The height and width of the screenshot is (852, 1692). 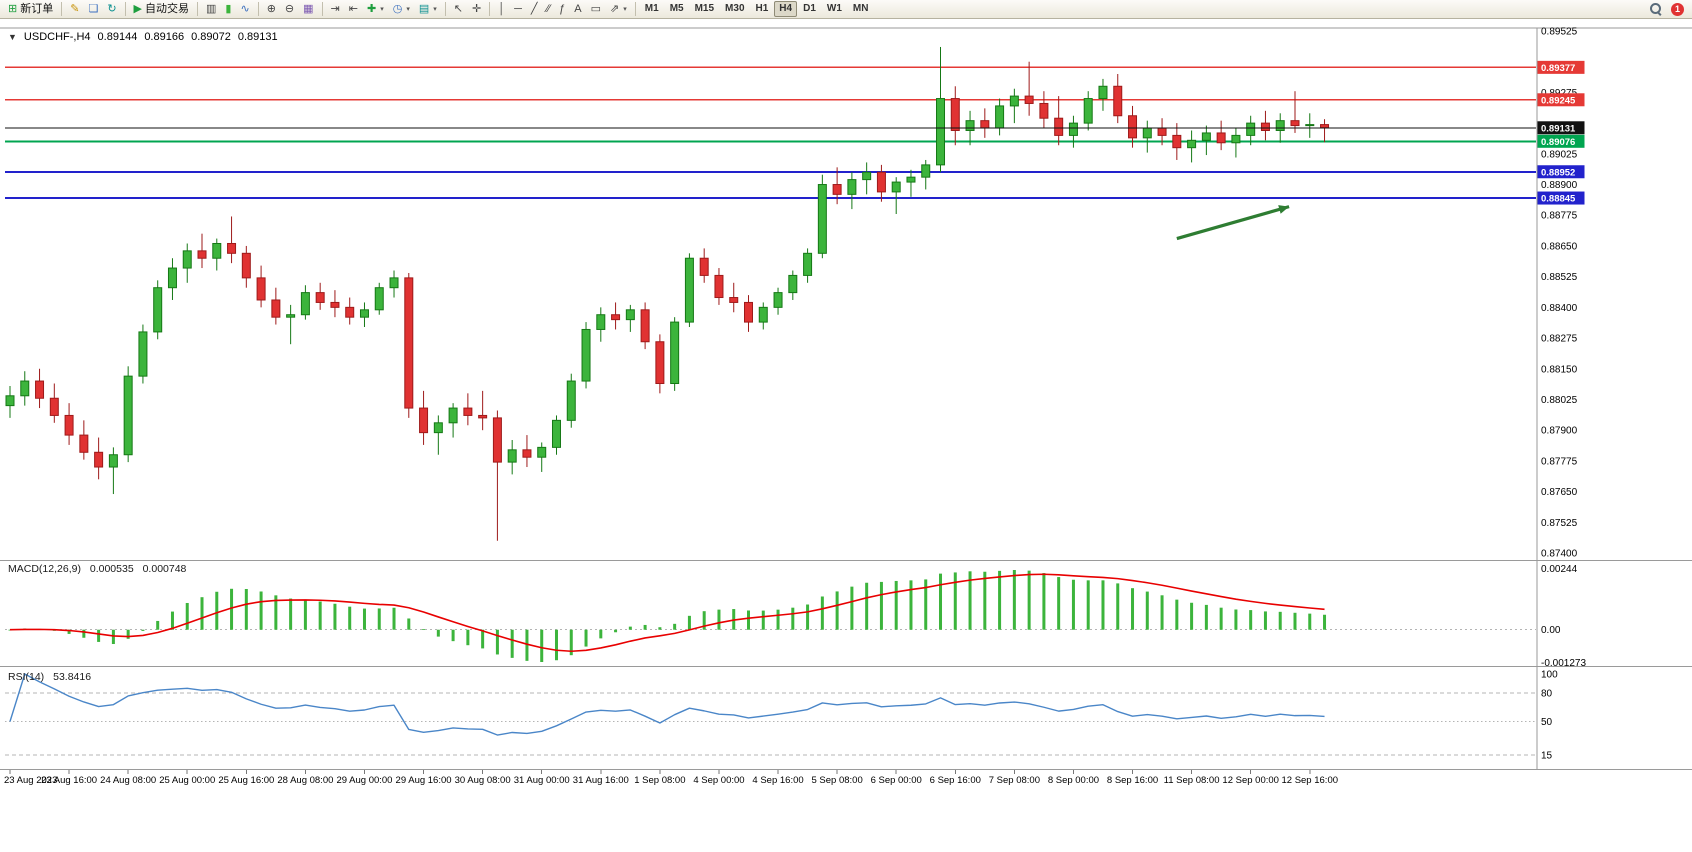 I want to click on timeframe-button-h1: H1, so click(x=762, y=9).